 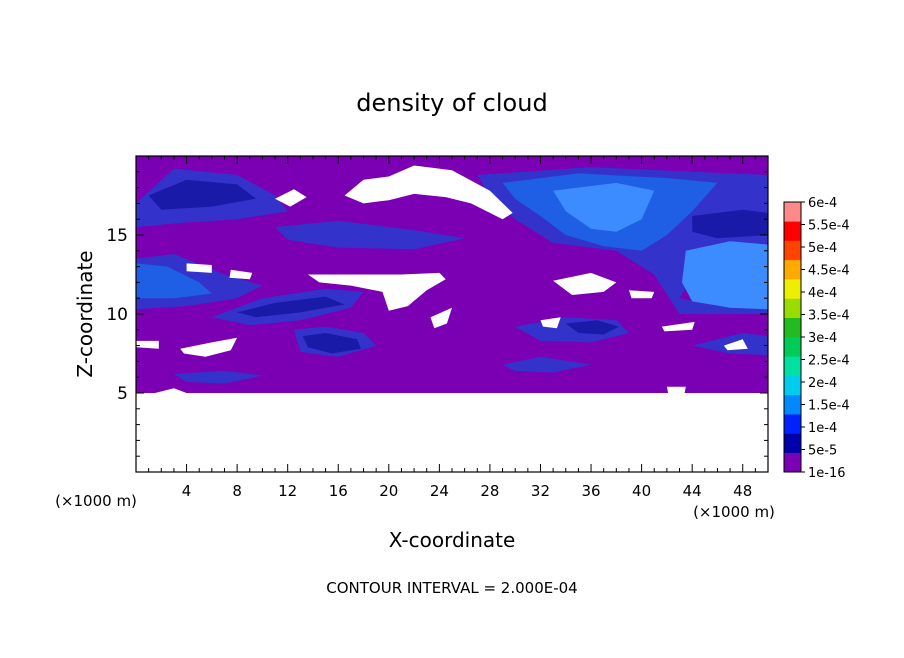 I want to click on colorbar-label: 6e-4, so click(x=822, y=203).